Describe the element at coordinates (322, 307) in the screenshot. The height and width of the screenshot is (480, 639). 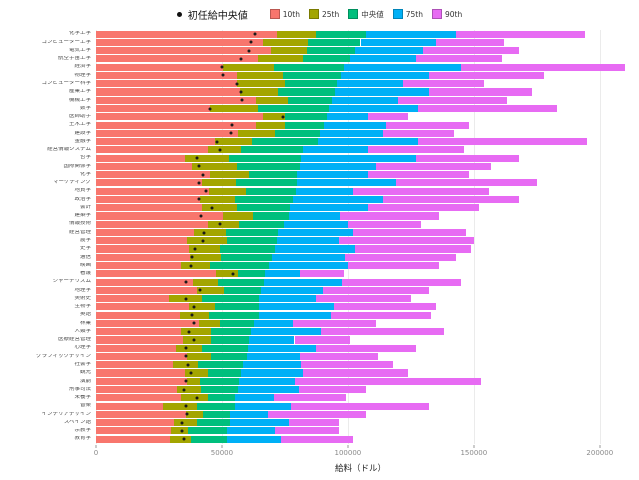
I see `bar-row: 生物学` at that location.